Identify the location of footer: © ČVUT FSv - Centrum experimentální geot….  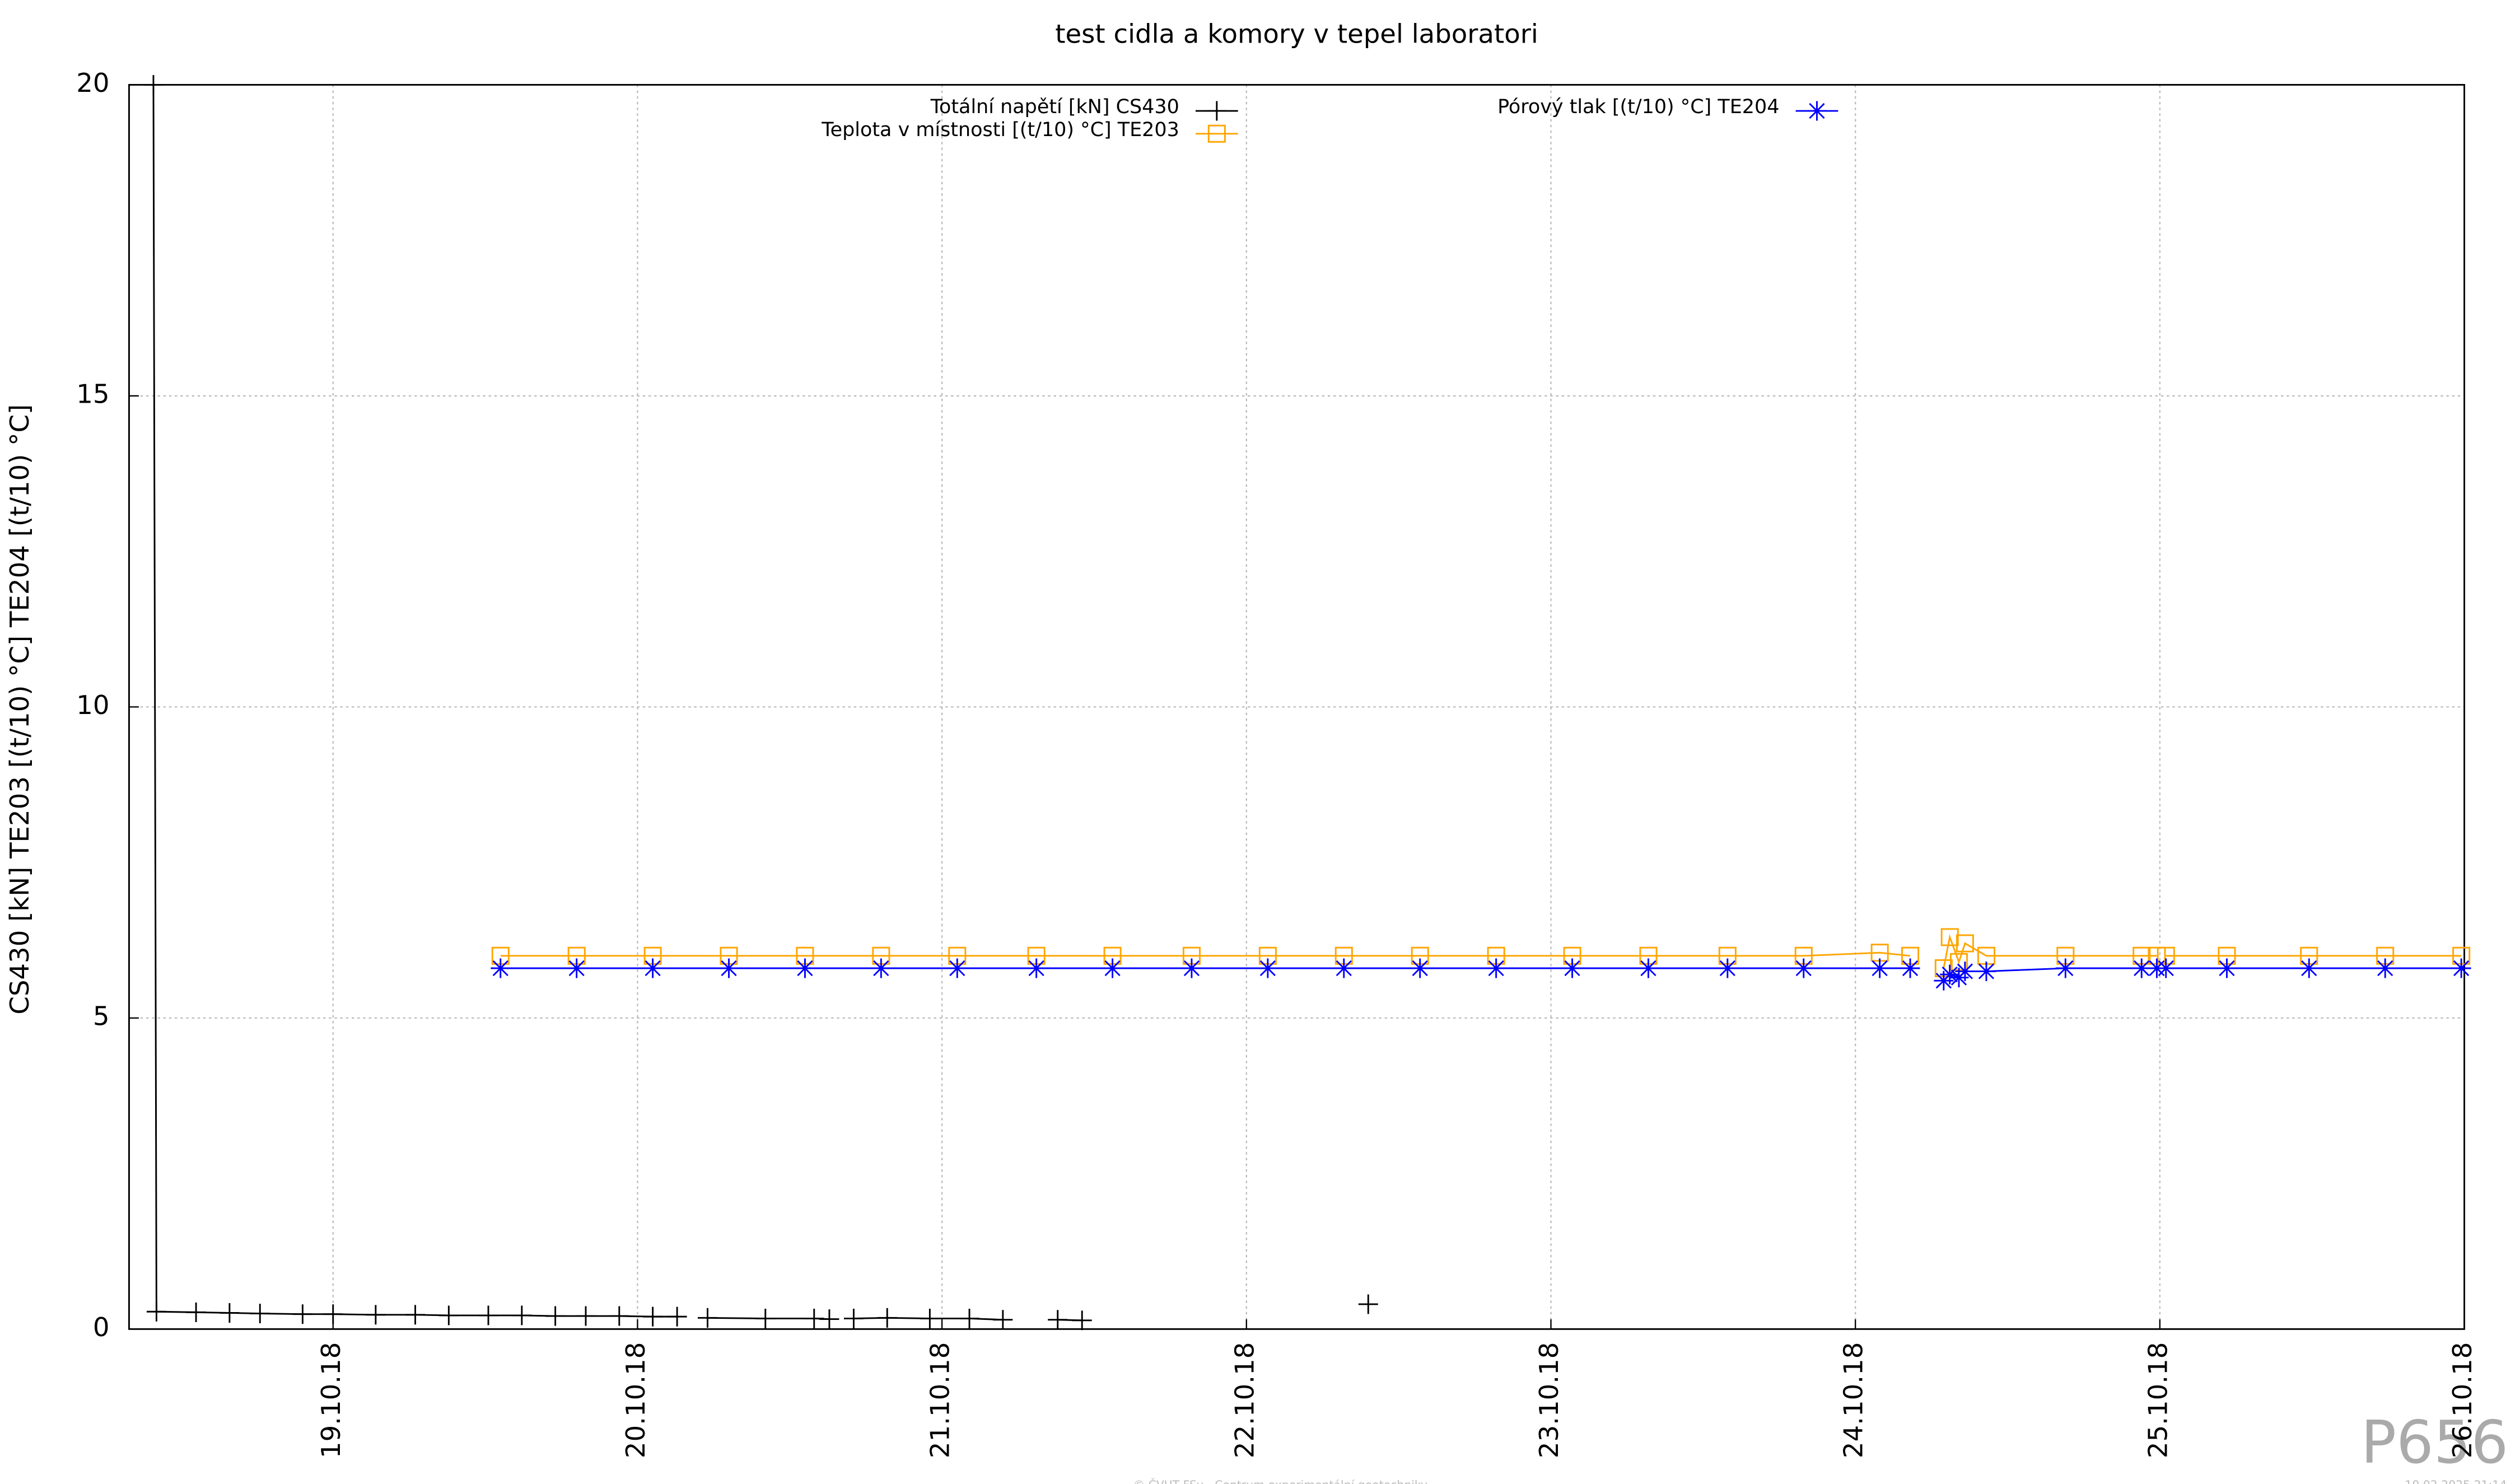
(1280, 1481).